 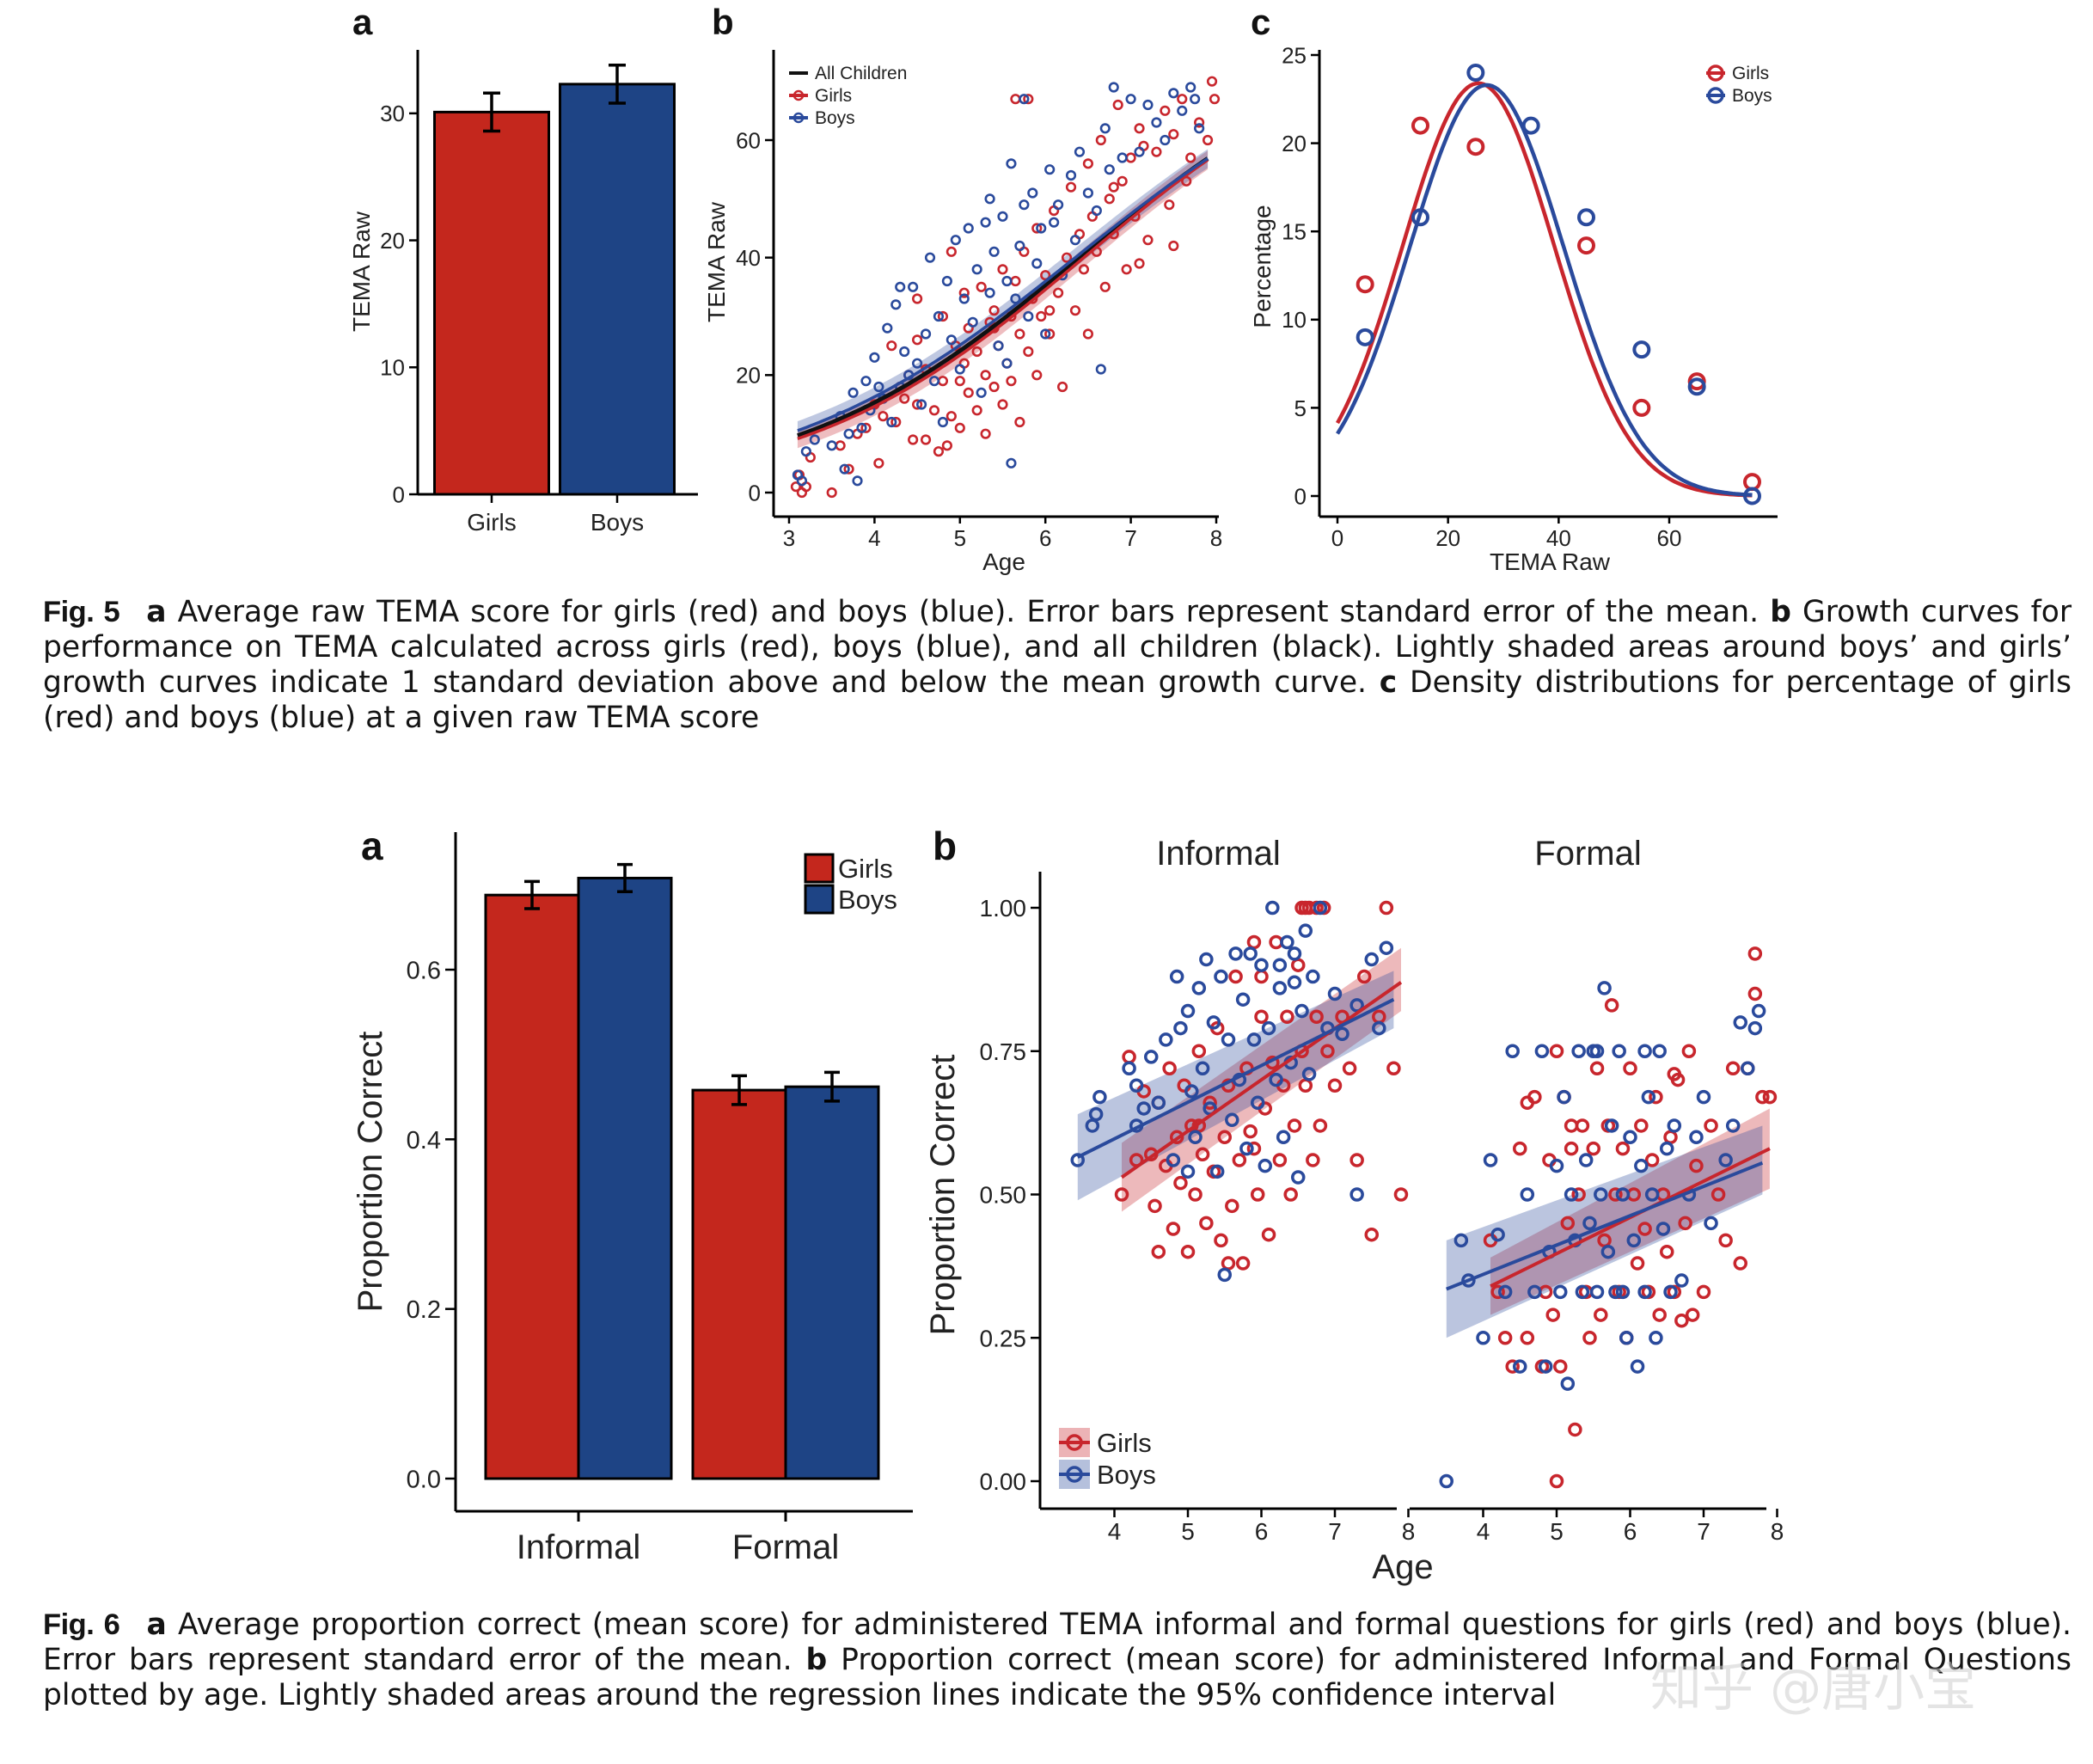 What do you see at coordinates (491, 112) in the screenshot?
I see `fig5a-error-bar` at bounding box center [491, 112].